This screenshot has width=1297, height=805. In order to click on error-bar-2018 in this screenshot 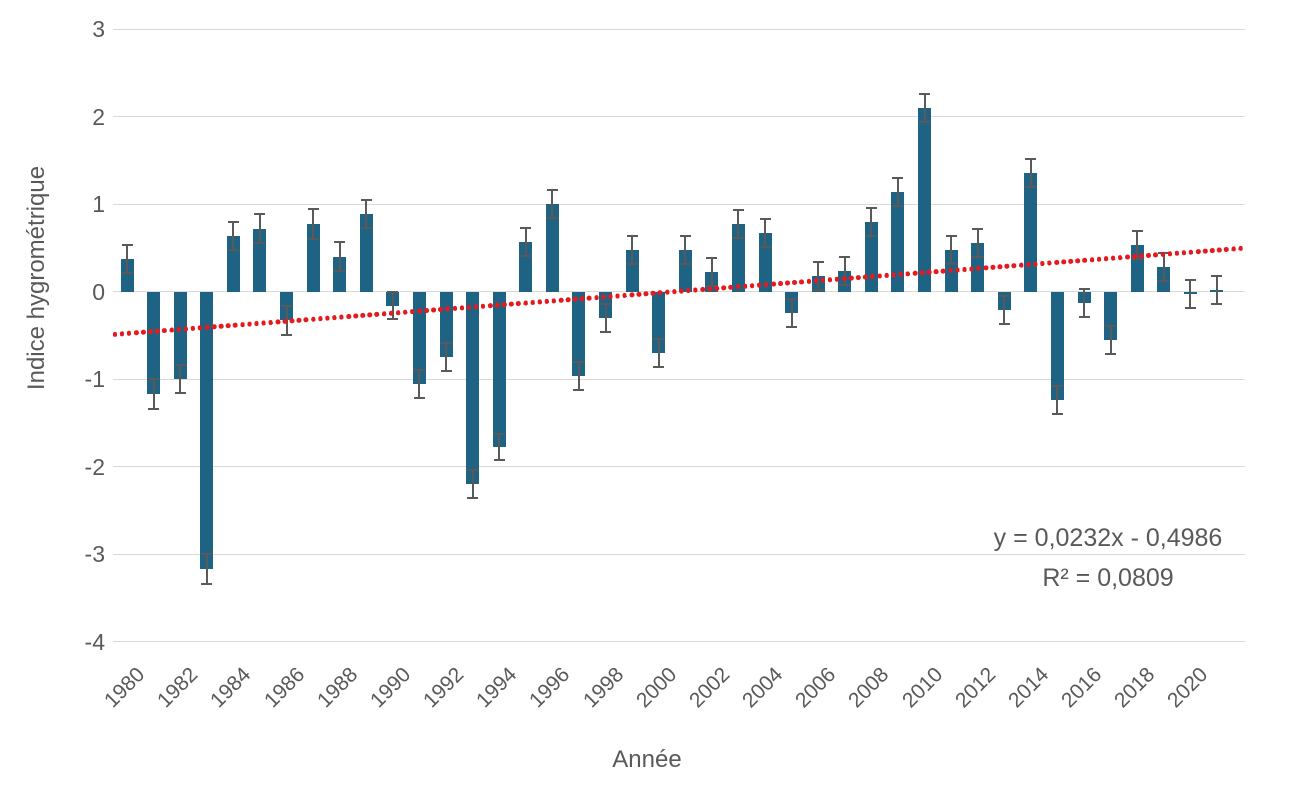, I will do `click(1137, 245)`.